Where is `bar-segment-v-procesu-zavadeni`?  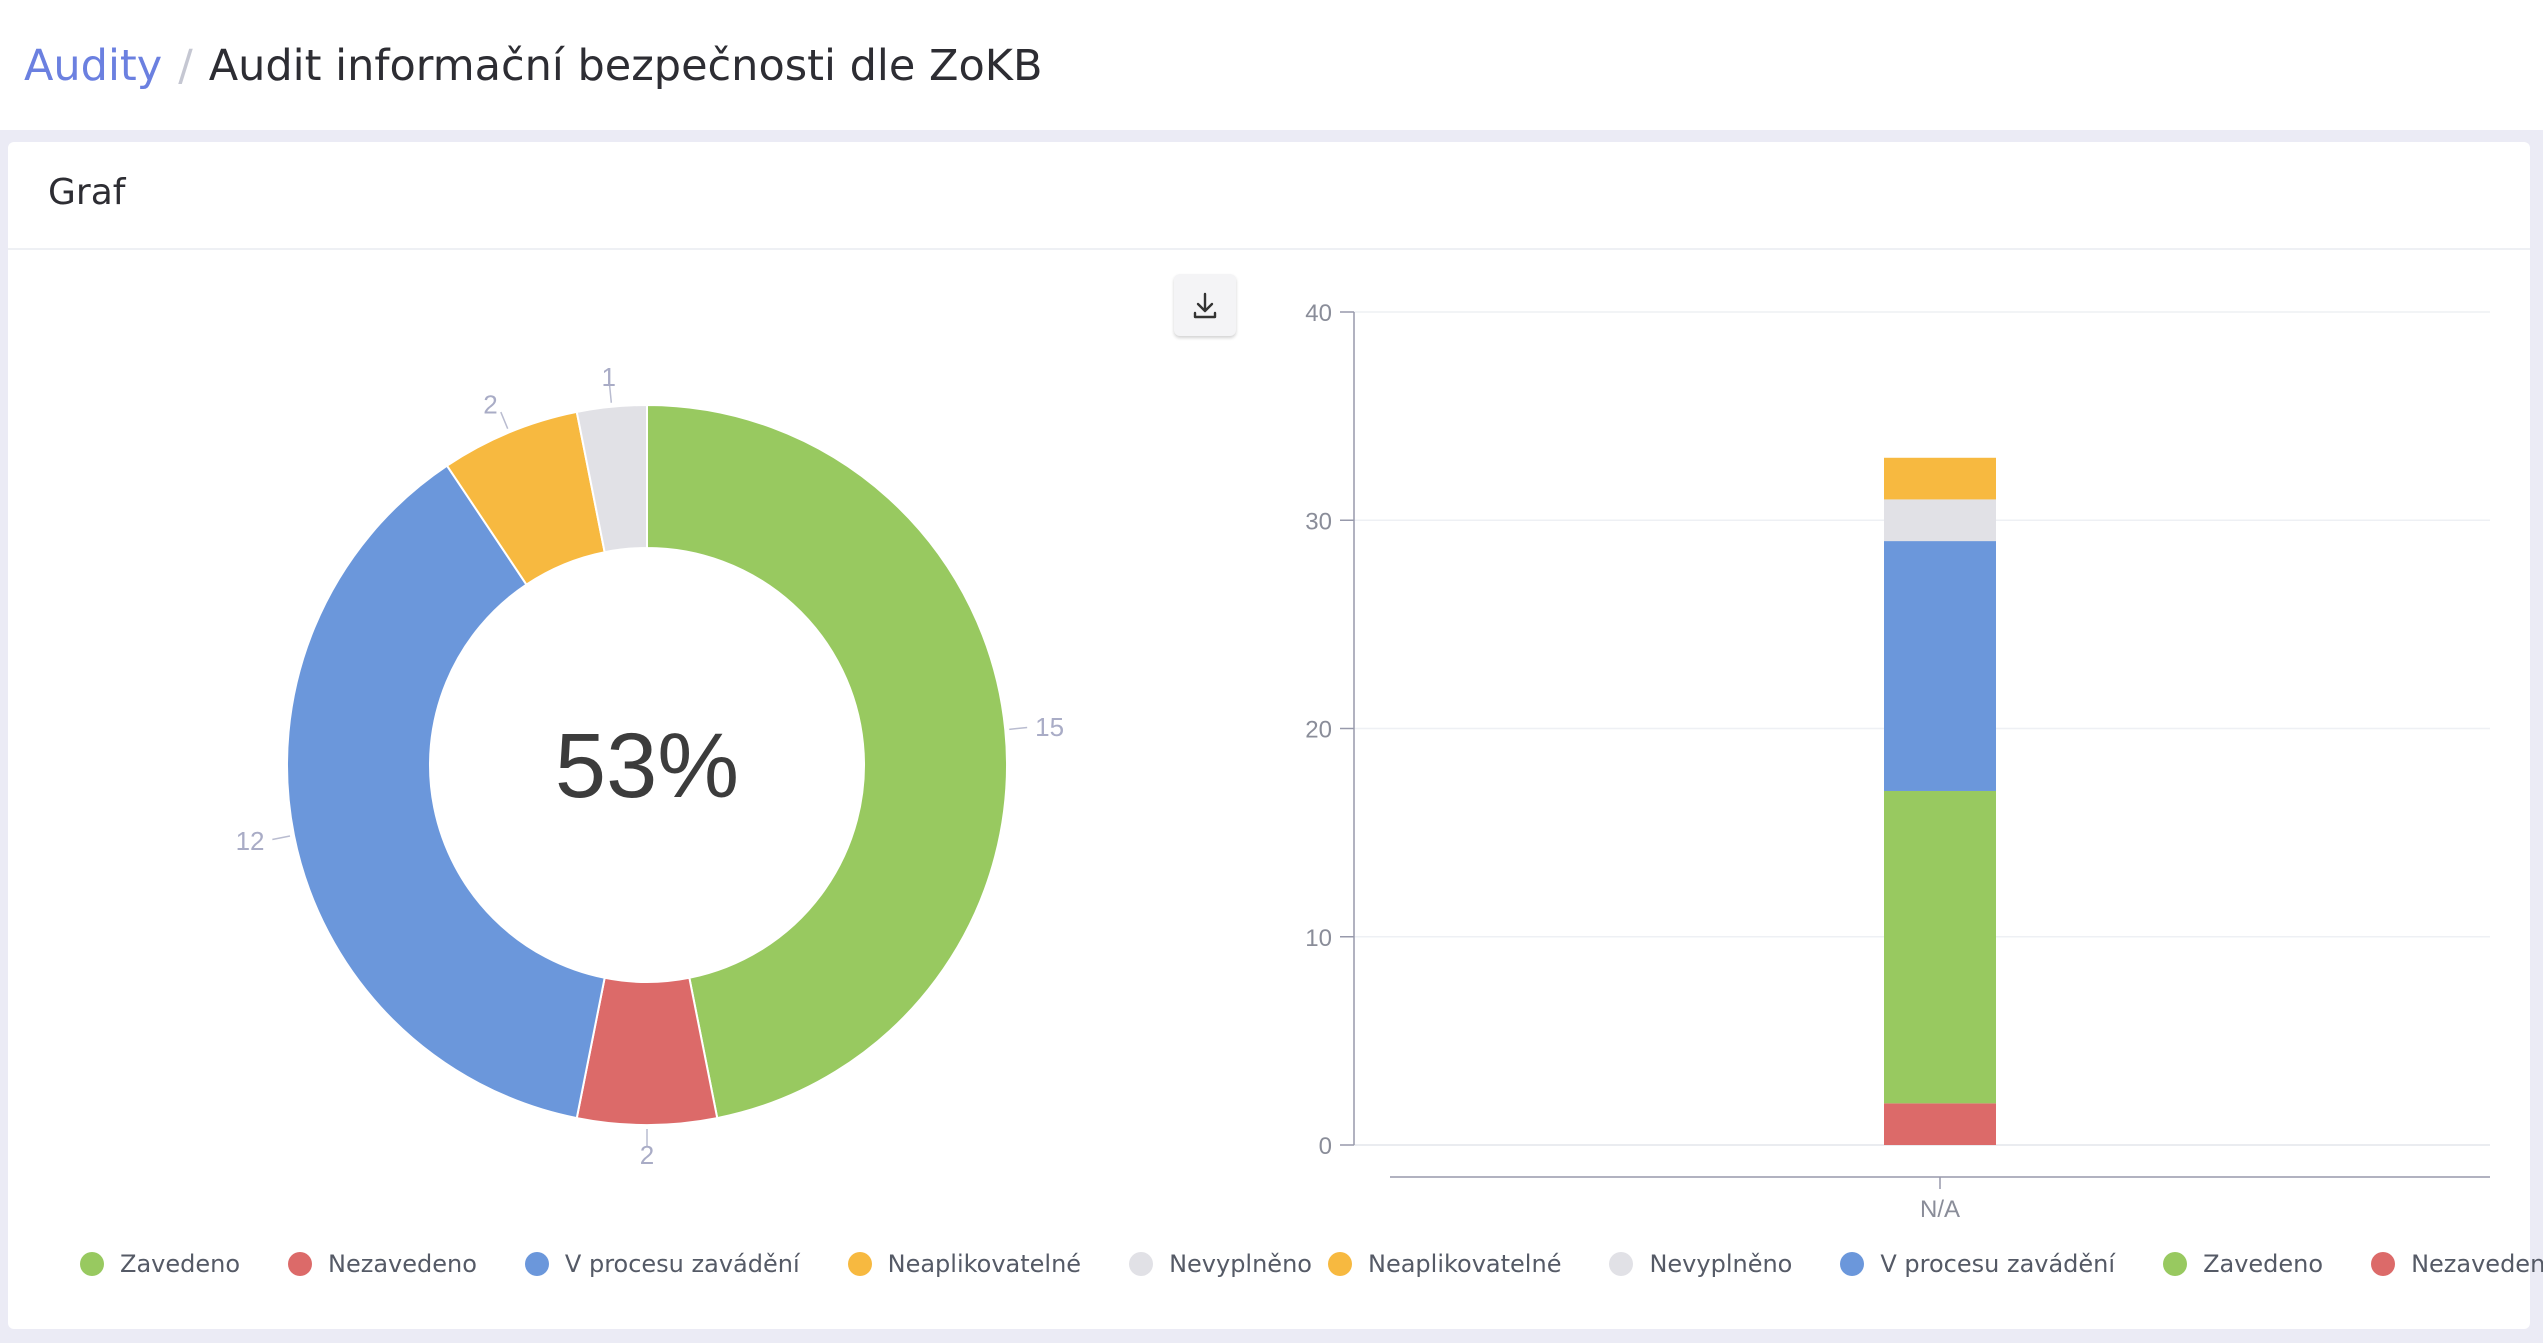
bar-segment-v-procesu-zavadeni is located at coordinates (1940, 666).